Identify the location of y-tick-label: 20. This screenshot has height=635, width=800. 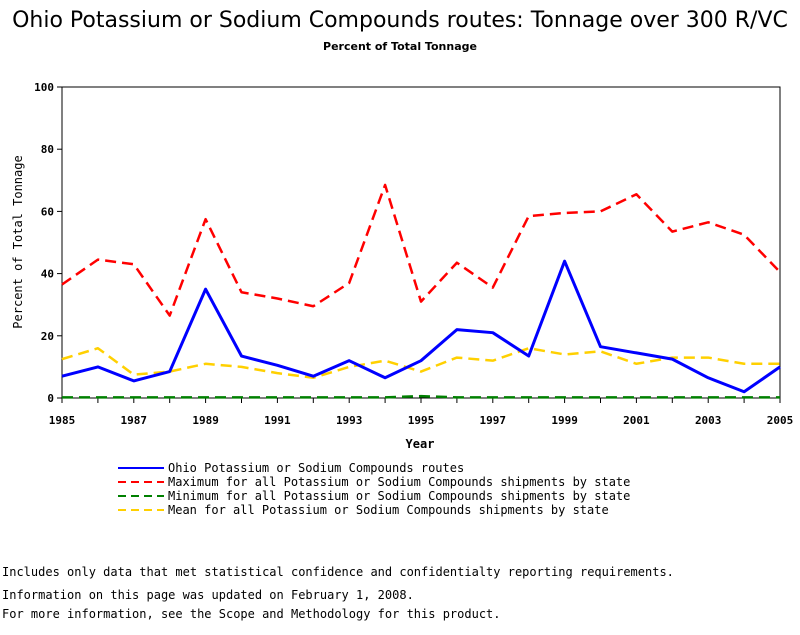
(47, 336).